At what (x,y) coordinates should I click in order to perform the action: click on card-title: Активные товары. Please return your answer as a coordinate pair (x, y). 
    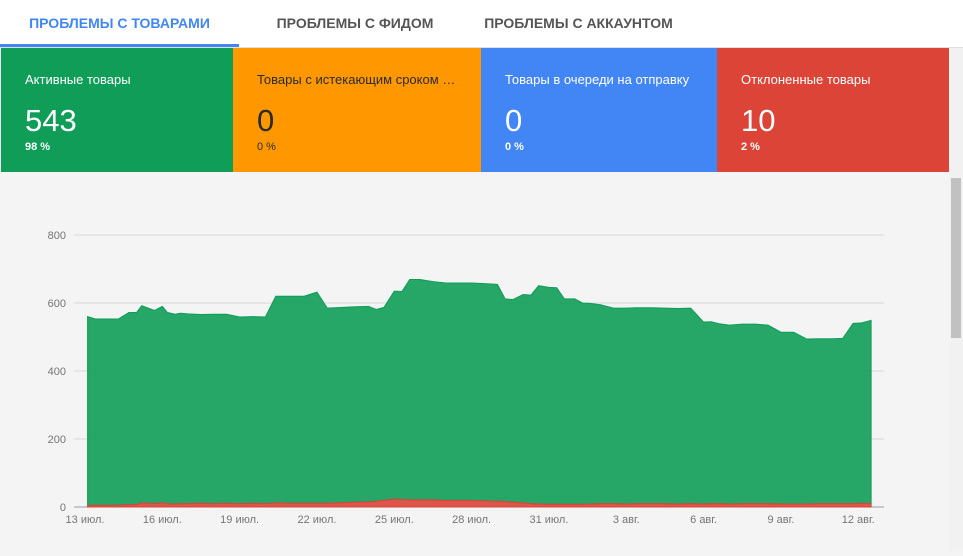
    Looking at the image, I should click on (78, 79).